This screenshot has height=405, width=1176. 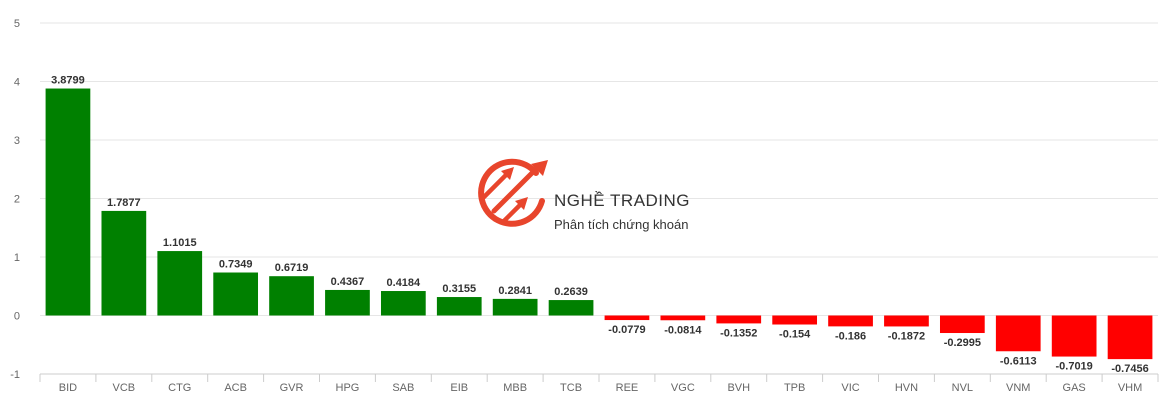 I want to click on y-axis-ticks: -1 0 1 2 3 4 5, so click(x=15, y=199).